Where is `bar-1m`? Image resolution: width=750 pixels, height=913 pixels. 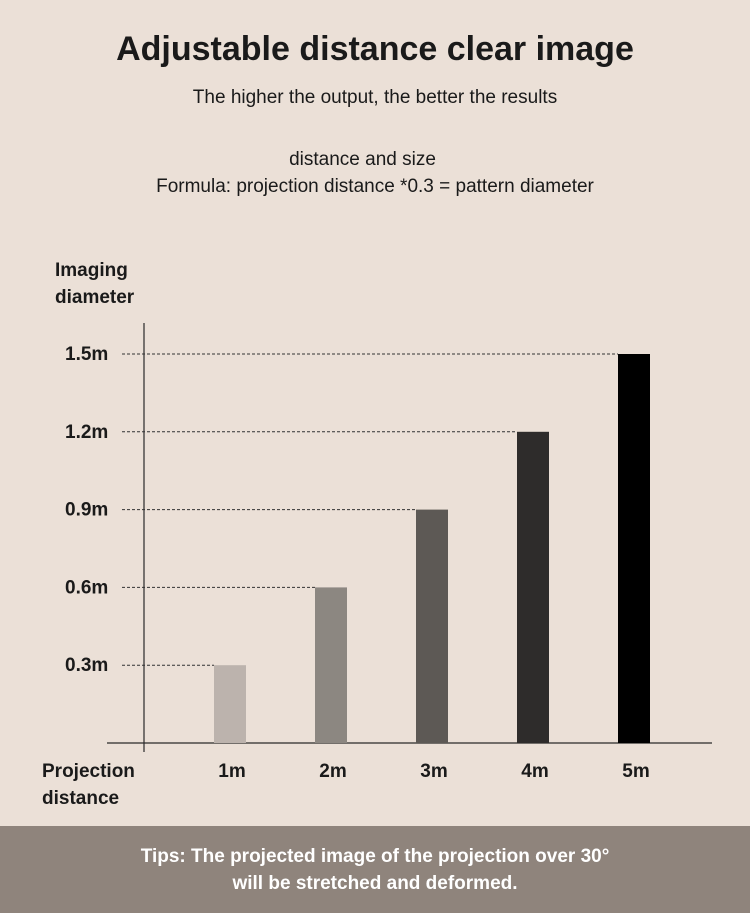 bar-1m is located at coordinates (230, 704).